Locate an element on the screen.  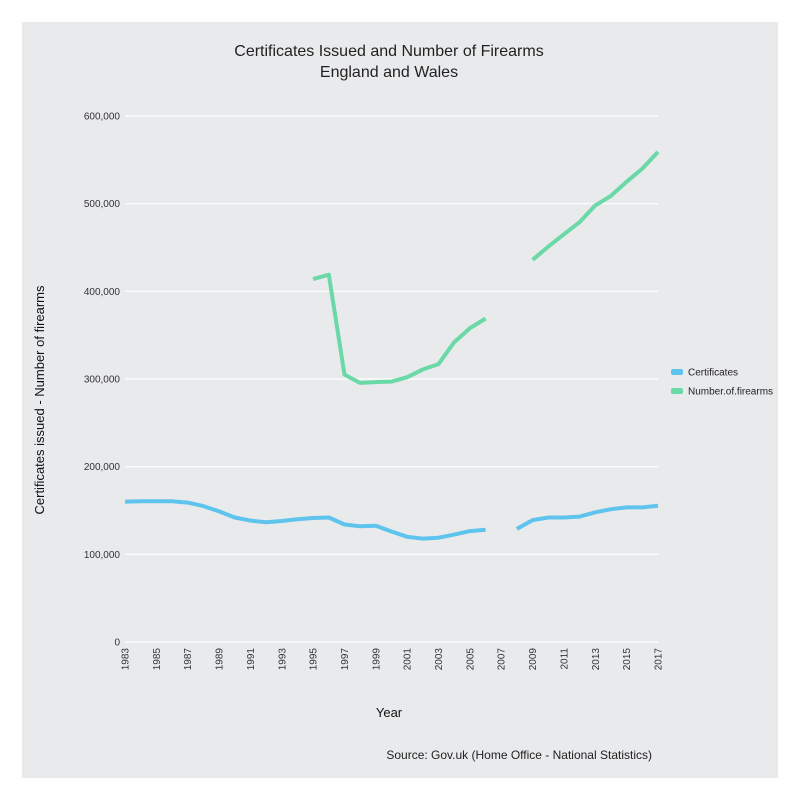
x-tick-label: 1985 is located at coordinates (157, 659).